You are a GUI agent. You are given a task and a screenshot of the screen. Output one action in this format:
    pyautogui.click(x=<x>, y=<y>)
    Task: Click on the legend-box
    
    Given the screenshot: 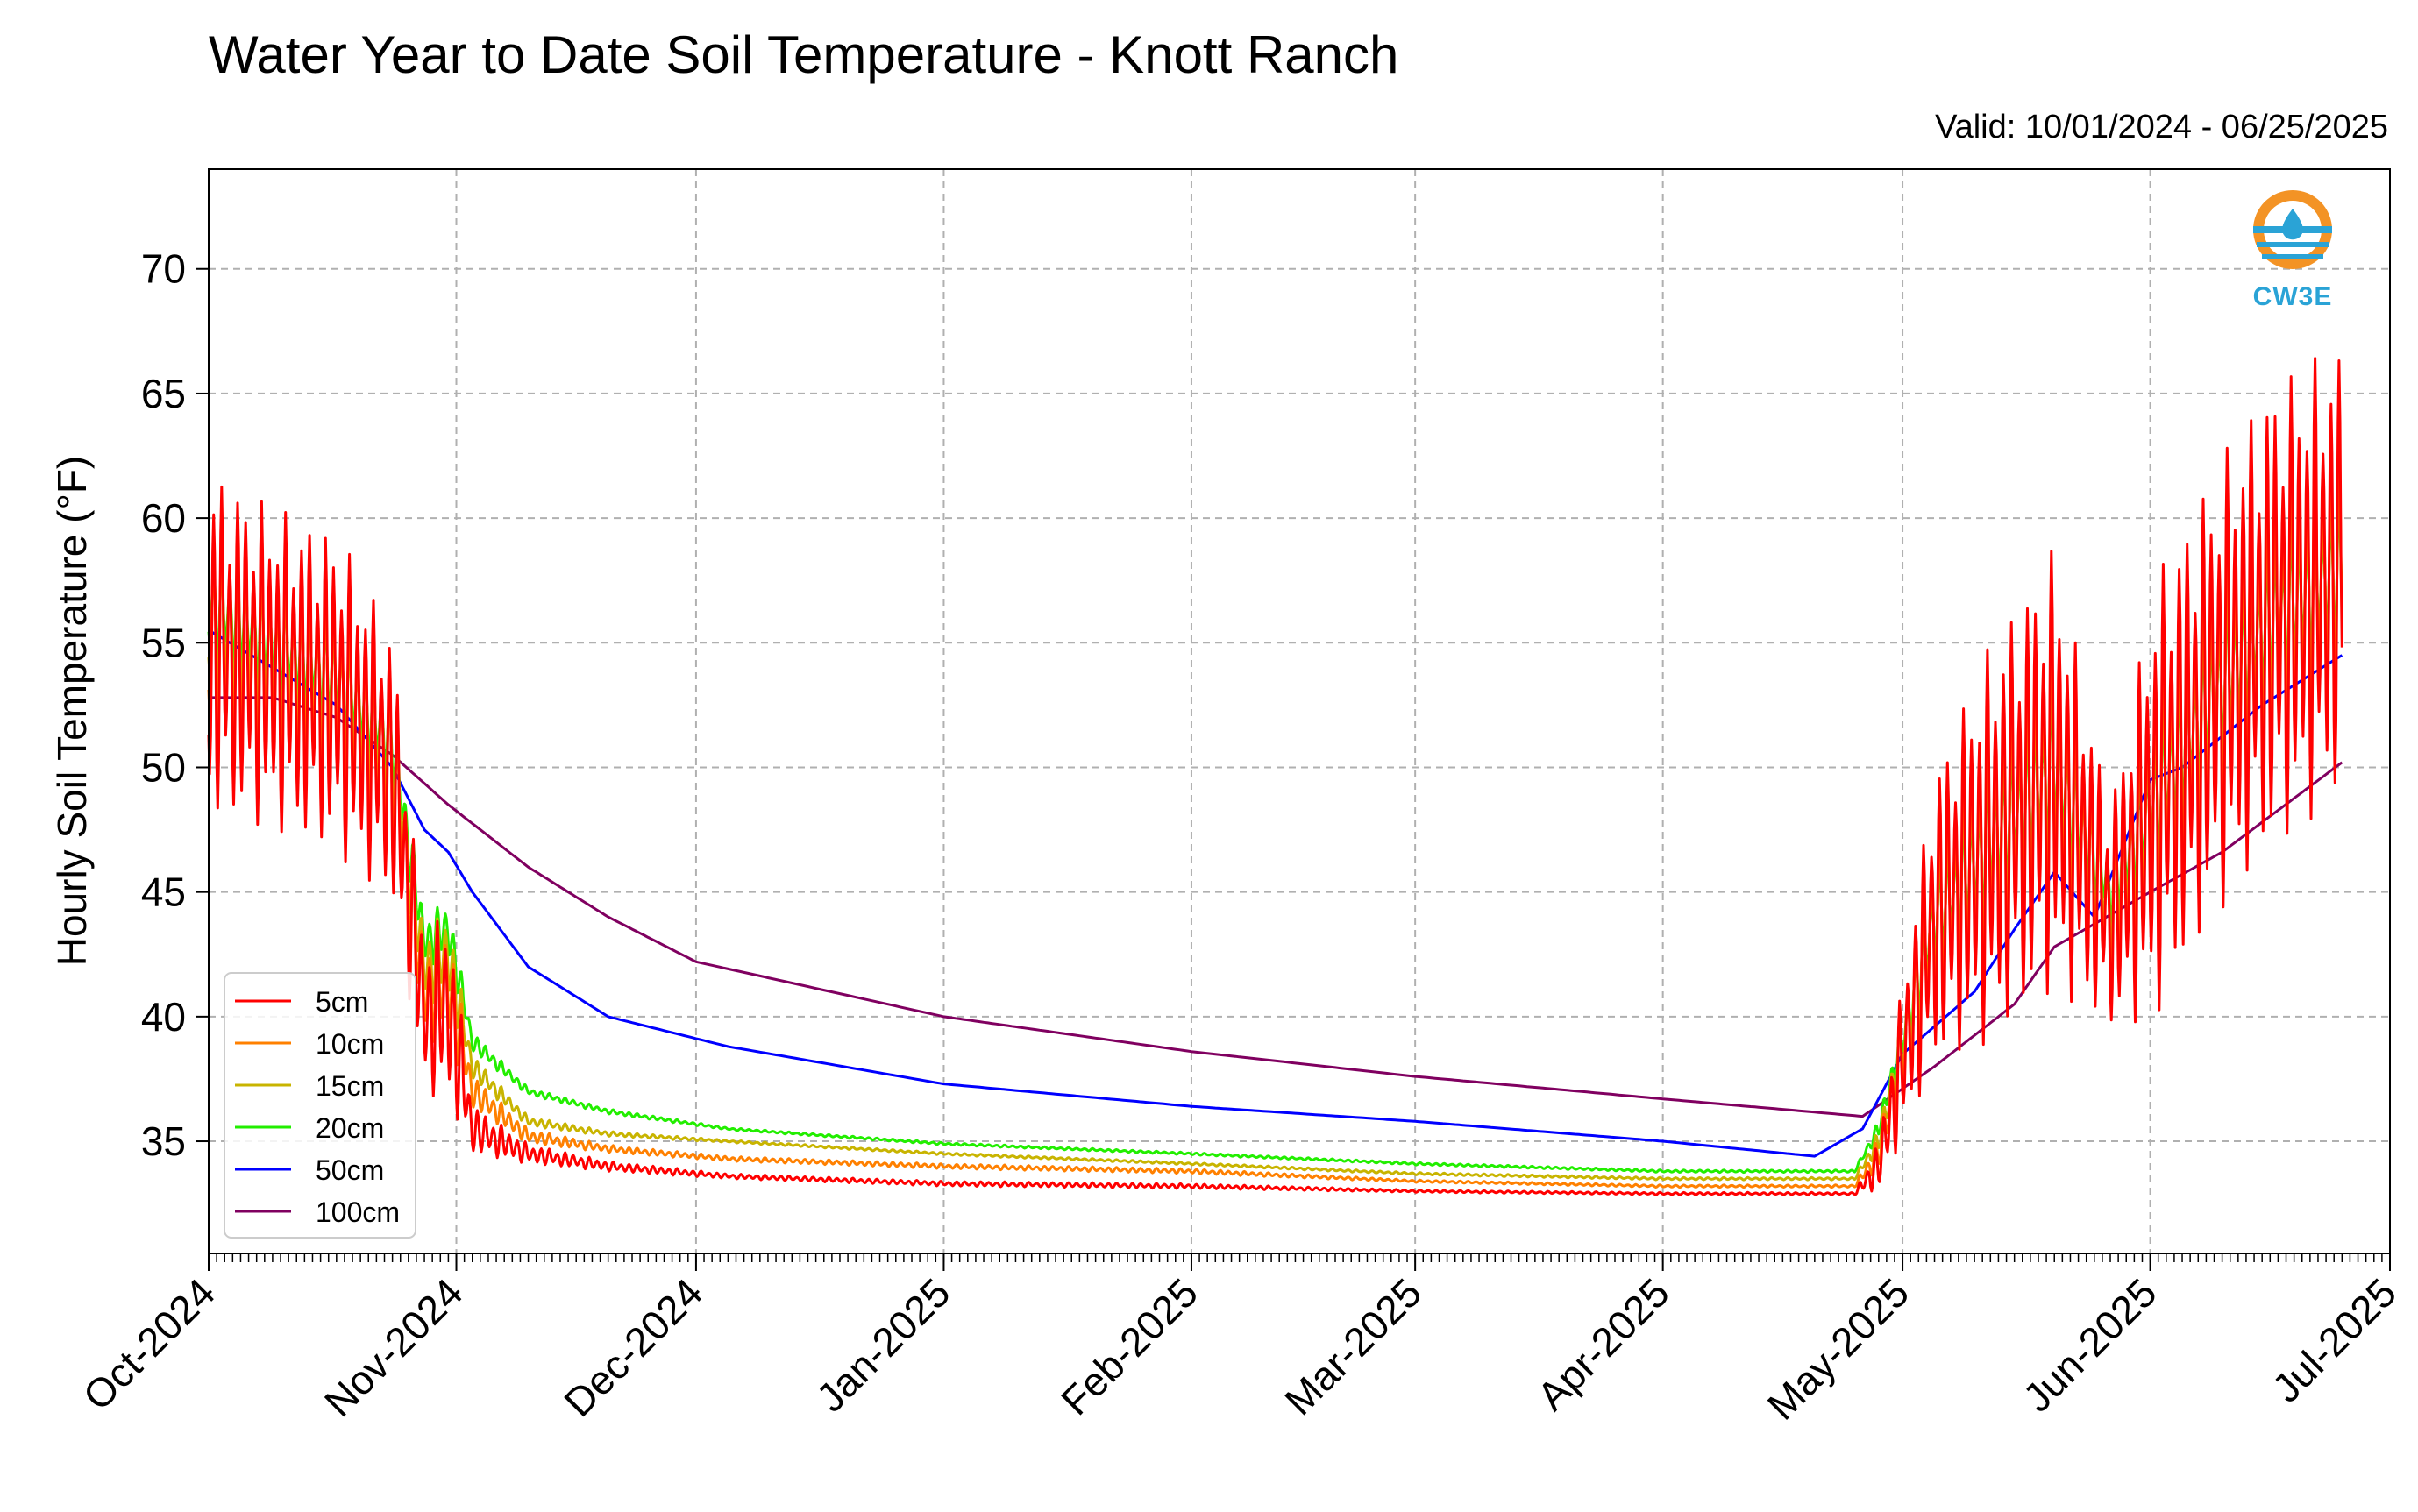 What is the action you would take?
    pyautogui.click(x=320, y=1105)
    